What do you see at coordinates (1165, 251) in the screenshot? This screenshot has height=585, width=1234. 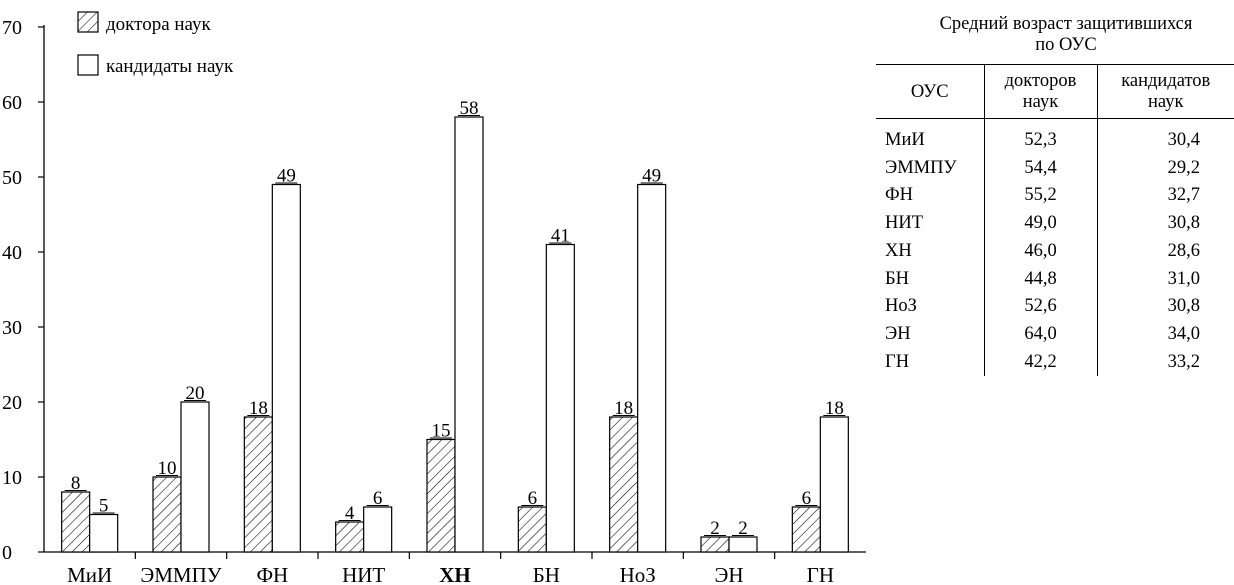 I see `candidates-age-cell: 28,6` at bounding box center [1165, 251].